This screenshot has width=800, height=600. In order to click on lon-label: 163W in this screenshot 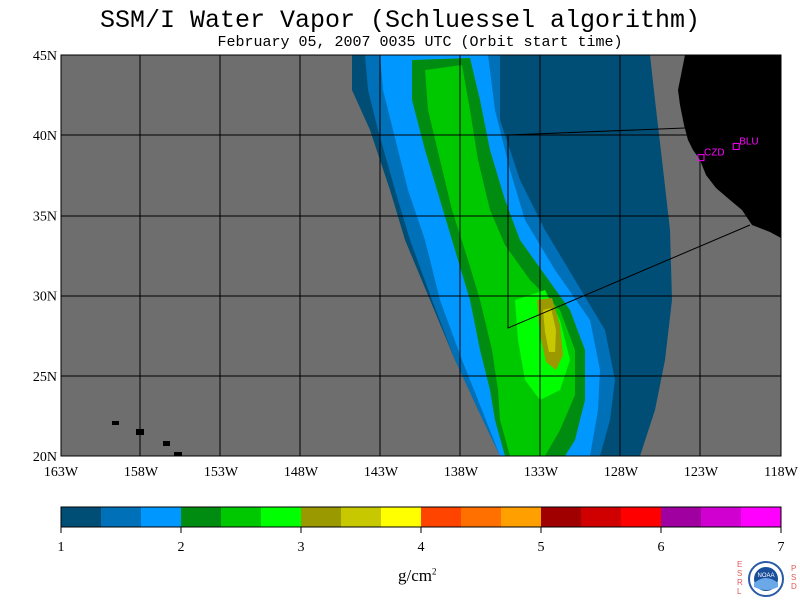, I will do `click(61, 472)`.